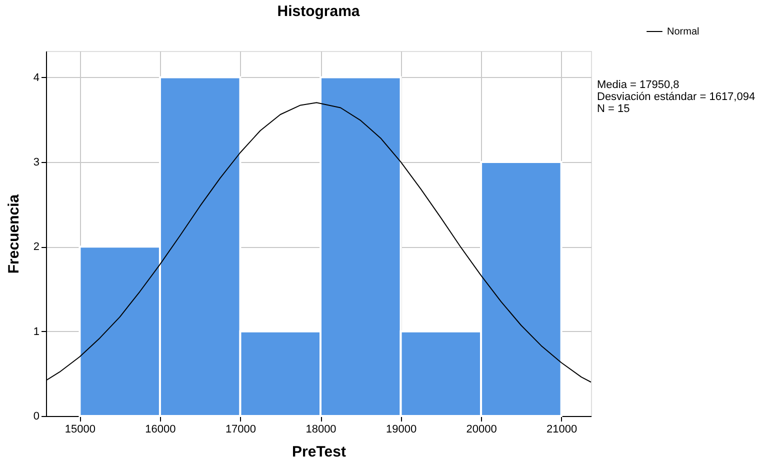 Image resolution: width=778 pixels, height=457 pixels. I want to click on y-tick-label: 4, so click(36, 78).